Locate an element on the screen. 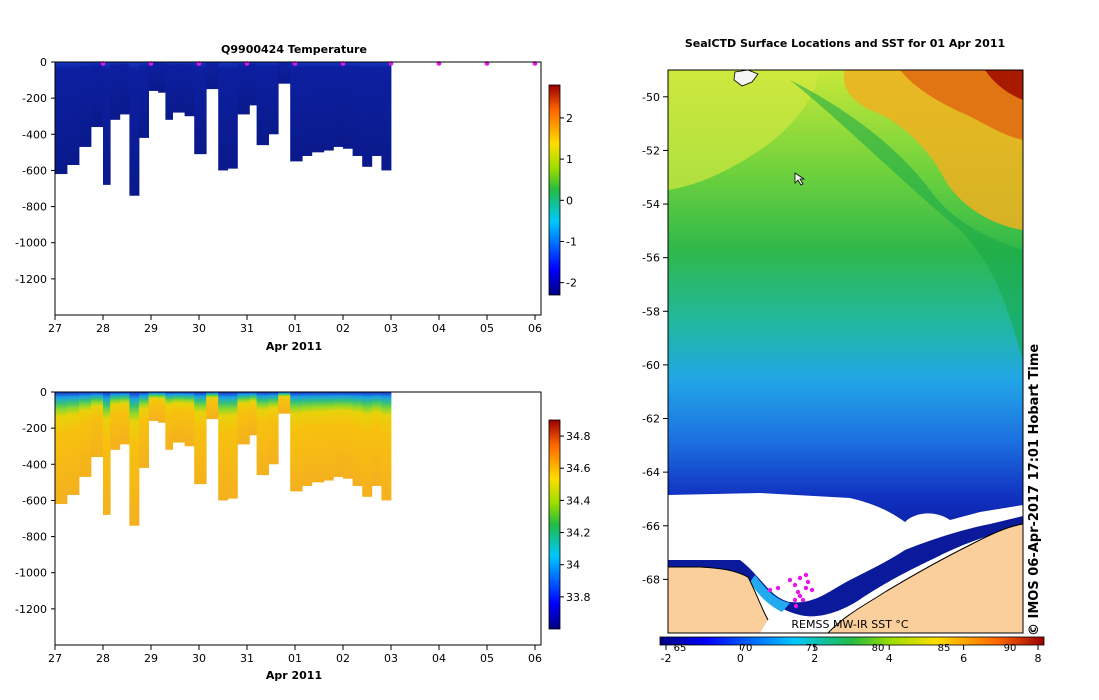 This screenshot has height=700, width=1099. salinity-y-tick-label: -600 is located at coordinates (34, 500).